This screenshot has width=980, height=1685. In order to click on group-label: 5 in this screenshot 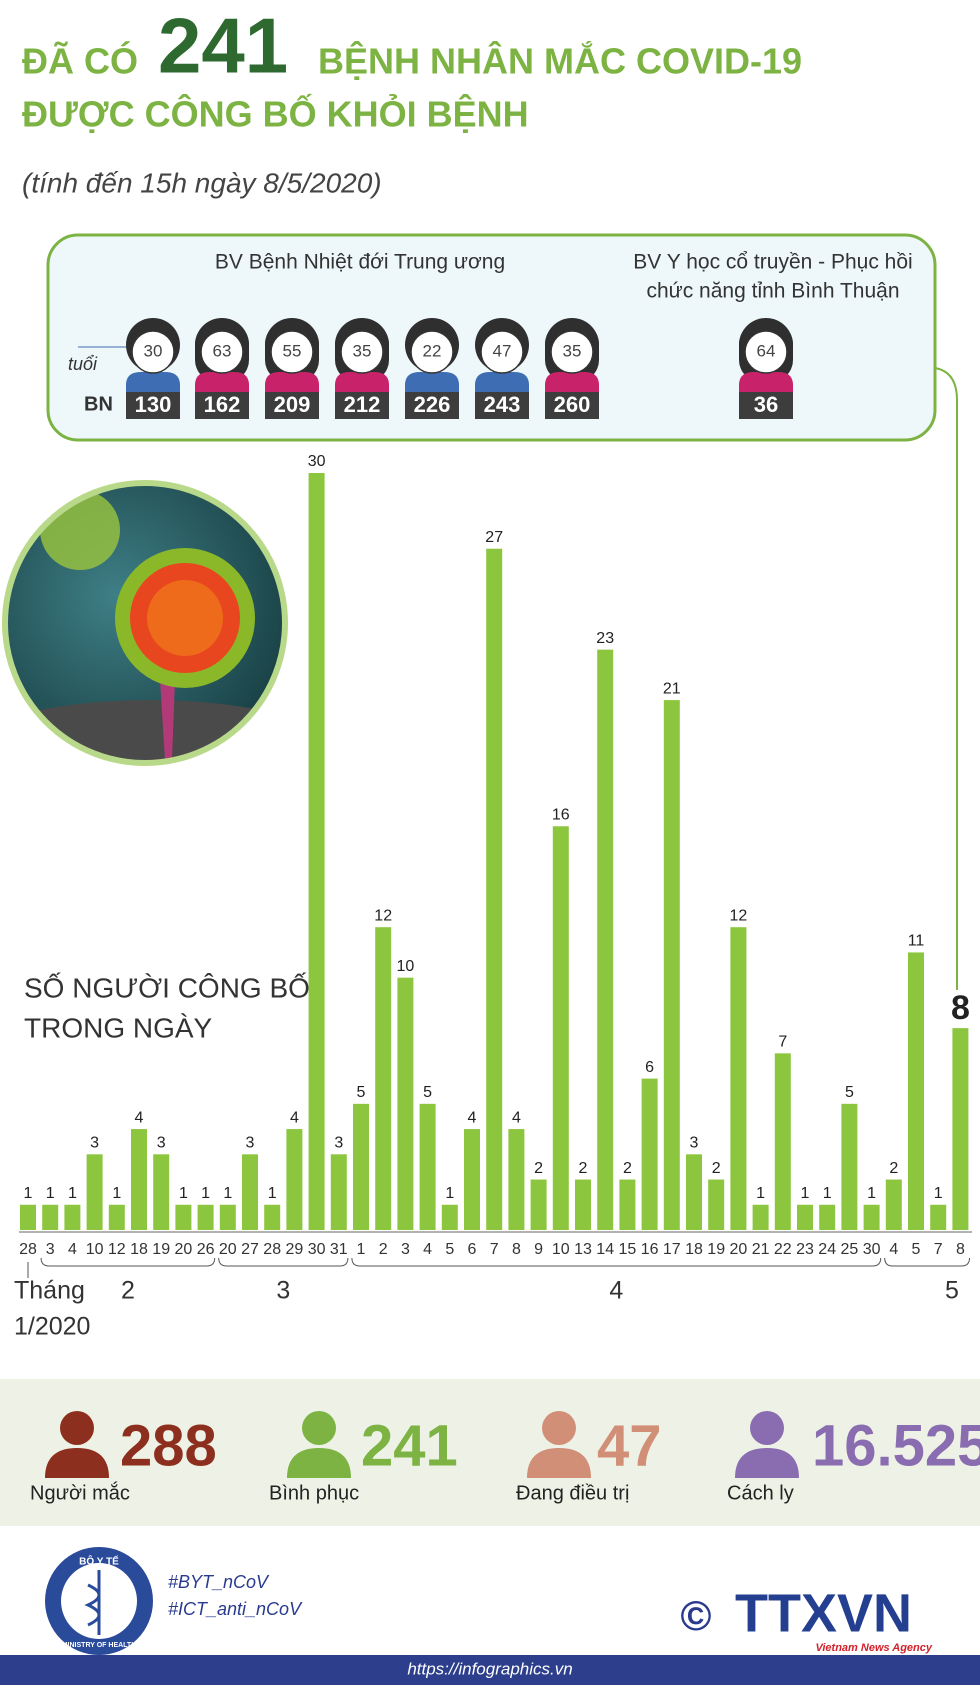, I will do `click(952, 1291)`.